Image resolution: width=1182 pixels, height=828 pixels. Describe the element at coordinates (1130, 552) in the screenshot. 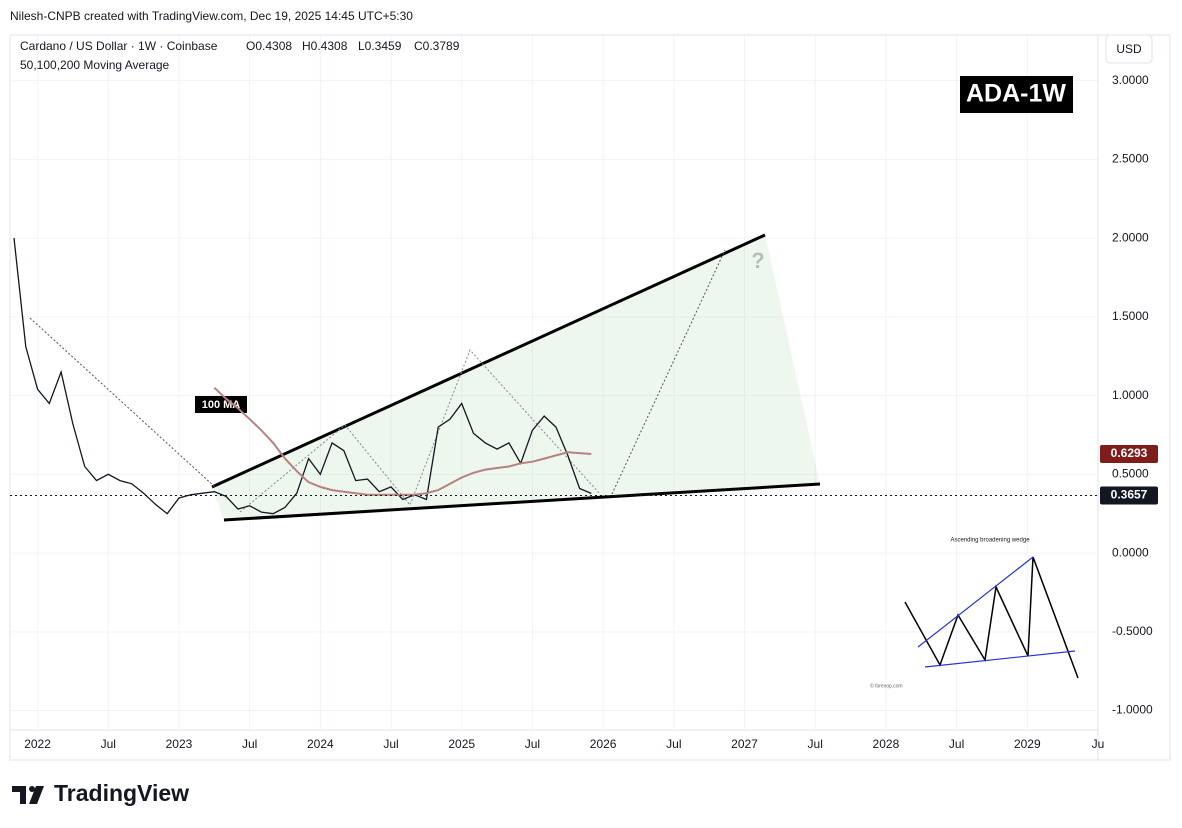

I see `y-tick-label: 0.0000` at that location.